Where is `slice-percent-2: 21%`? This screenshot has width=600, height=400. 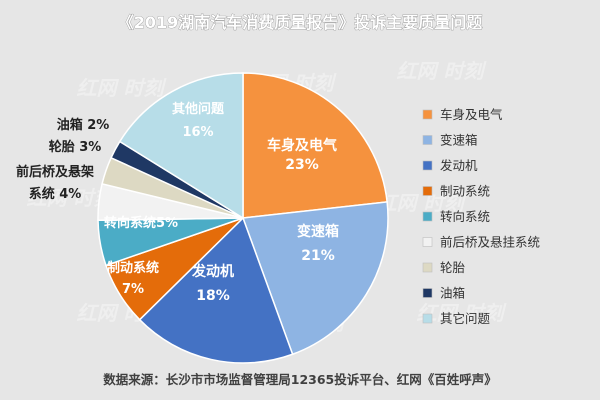 slice-percent-2: 21% is located at coordinates (318, 256).